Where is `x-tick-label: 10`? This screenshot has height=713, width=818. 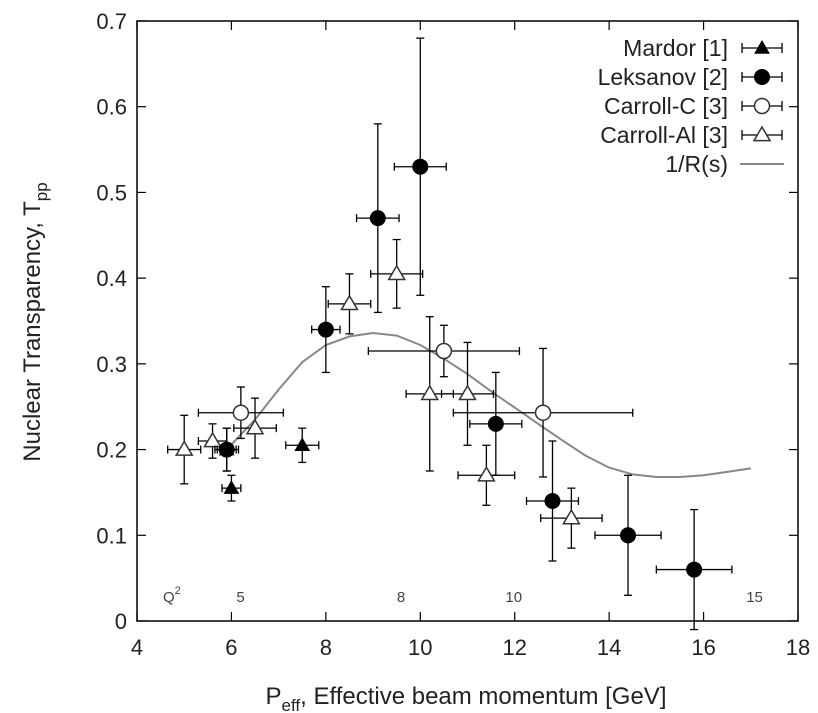
x-tick-label: 10 is located at coordinates (420, 647).